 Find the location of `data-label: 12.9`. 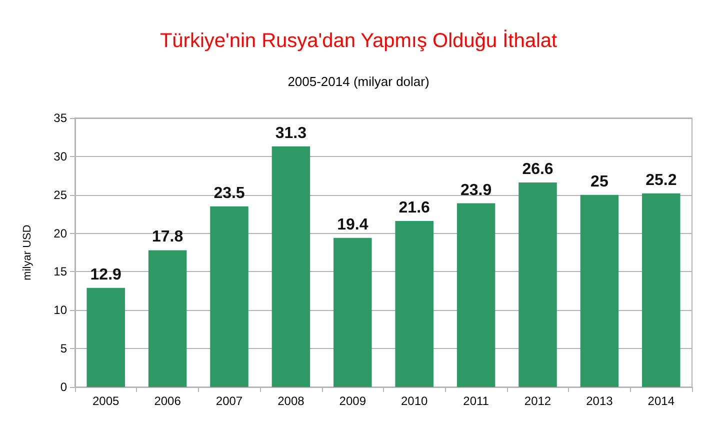

data-label: 12.9 is located at coordinates (106, 275).